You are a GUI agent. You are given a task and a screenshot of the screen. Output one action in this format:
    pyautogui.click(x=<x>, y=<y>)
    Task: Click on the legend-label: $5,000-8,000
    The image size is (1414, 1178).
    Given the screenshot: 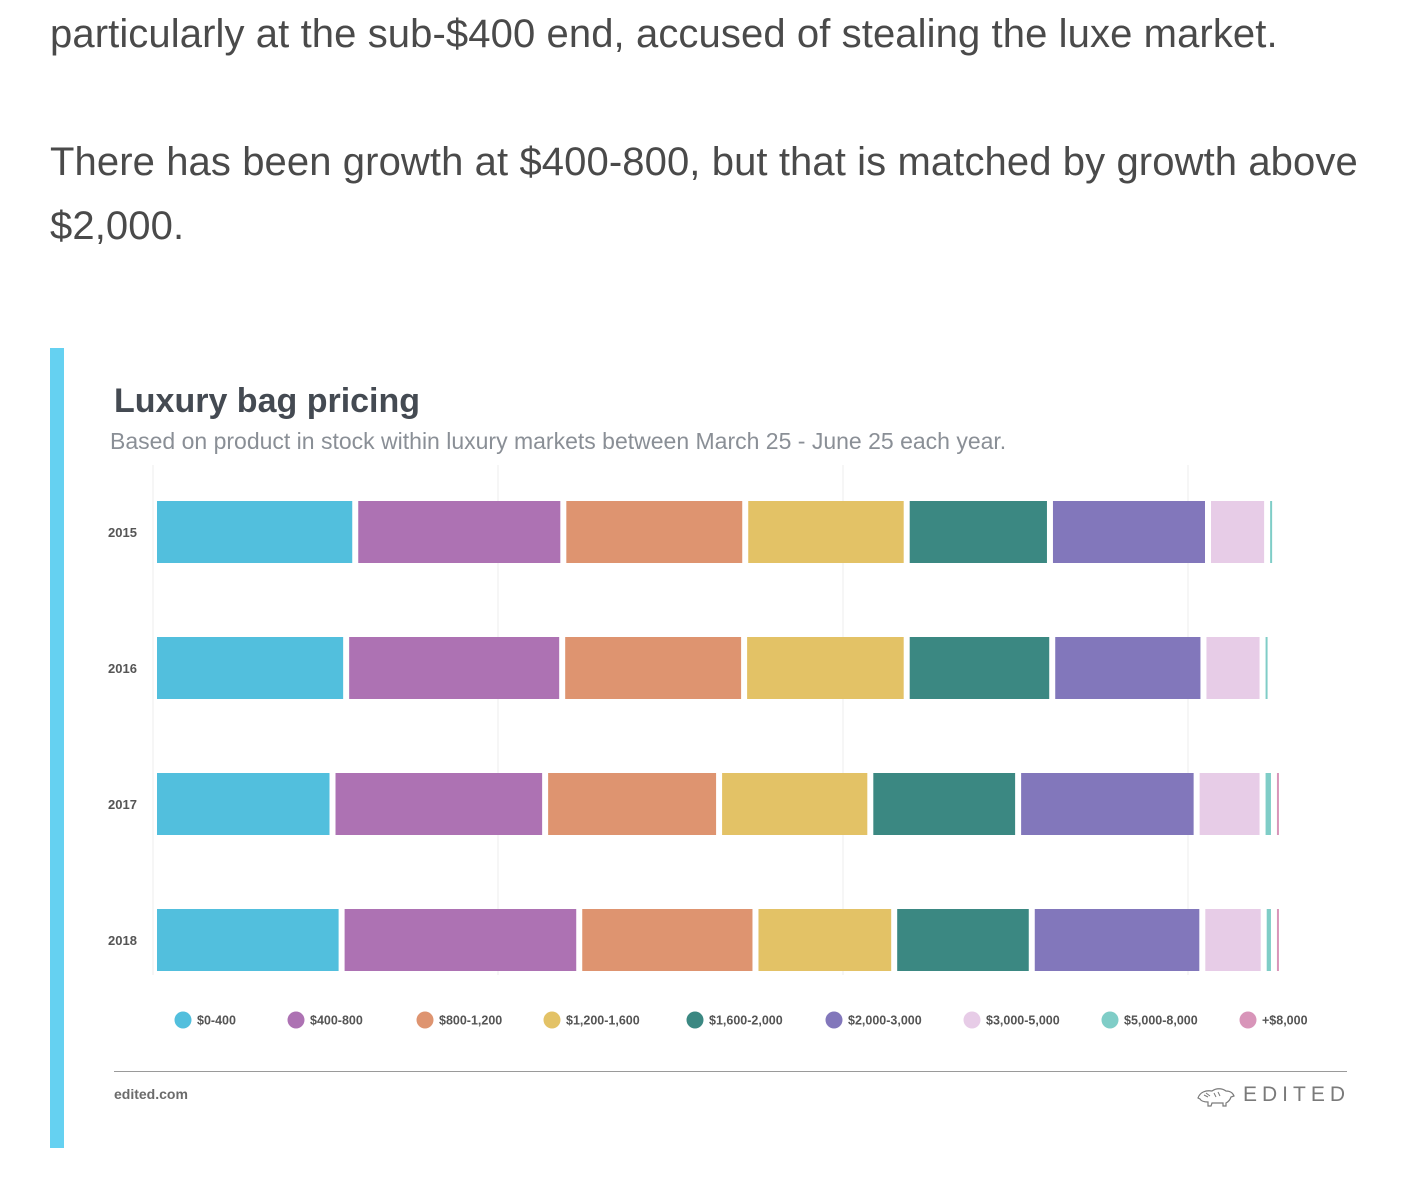 What is the action you would take?
    pyautogui.click(x=1161, y=1021)
    